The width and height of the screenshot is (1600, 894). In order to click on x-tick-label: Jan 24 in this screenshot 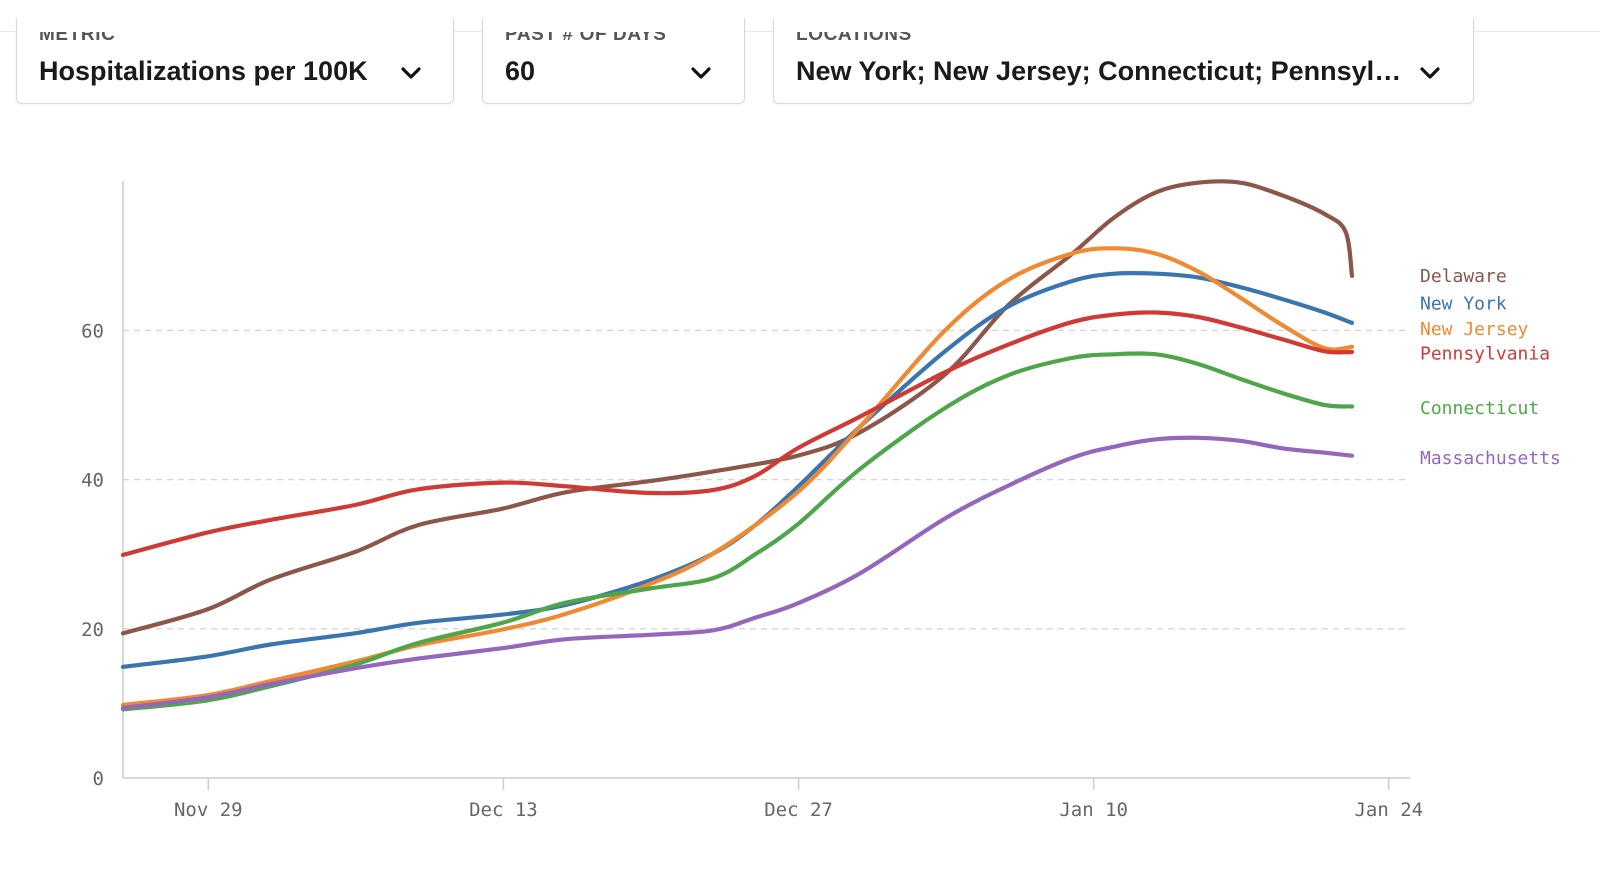, I will do `click(1388, 809)`.